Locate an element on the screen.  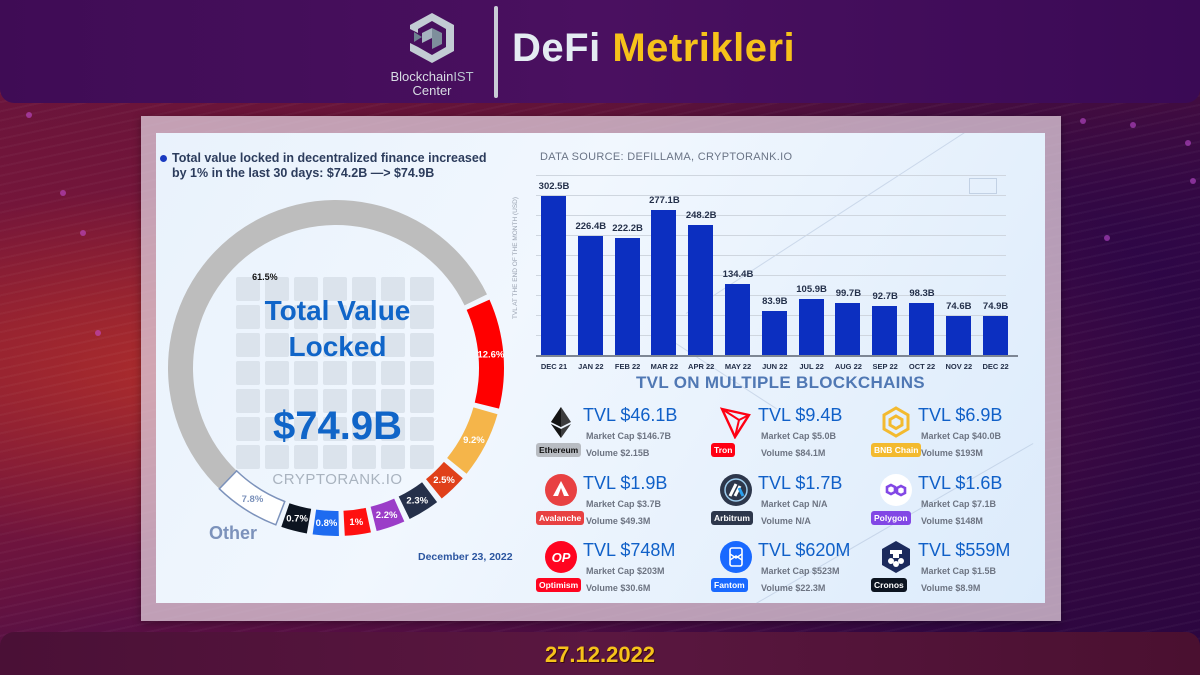
chain-market-cap: Market Cap $5.0B is located at coordinates (799, 436).